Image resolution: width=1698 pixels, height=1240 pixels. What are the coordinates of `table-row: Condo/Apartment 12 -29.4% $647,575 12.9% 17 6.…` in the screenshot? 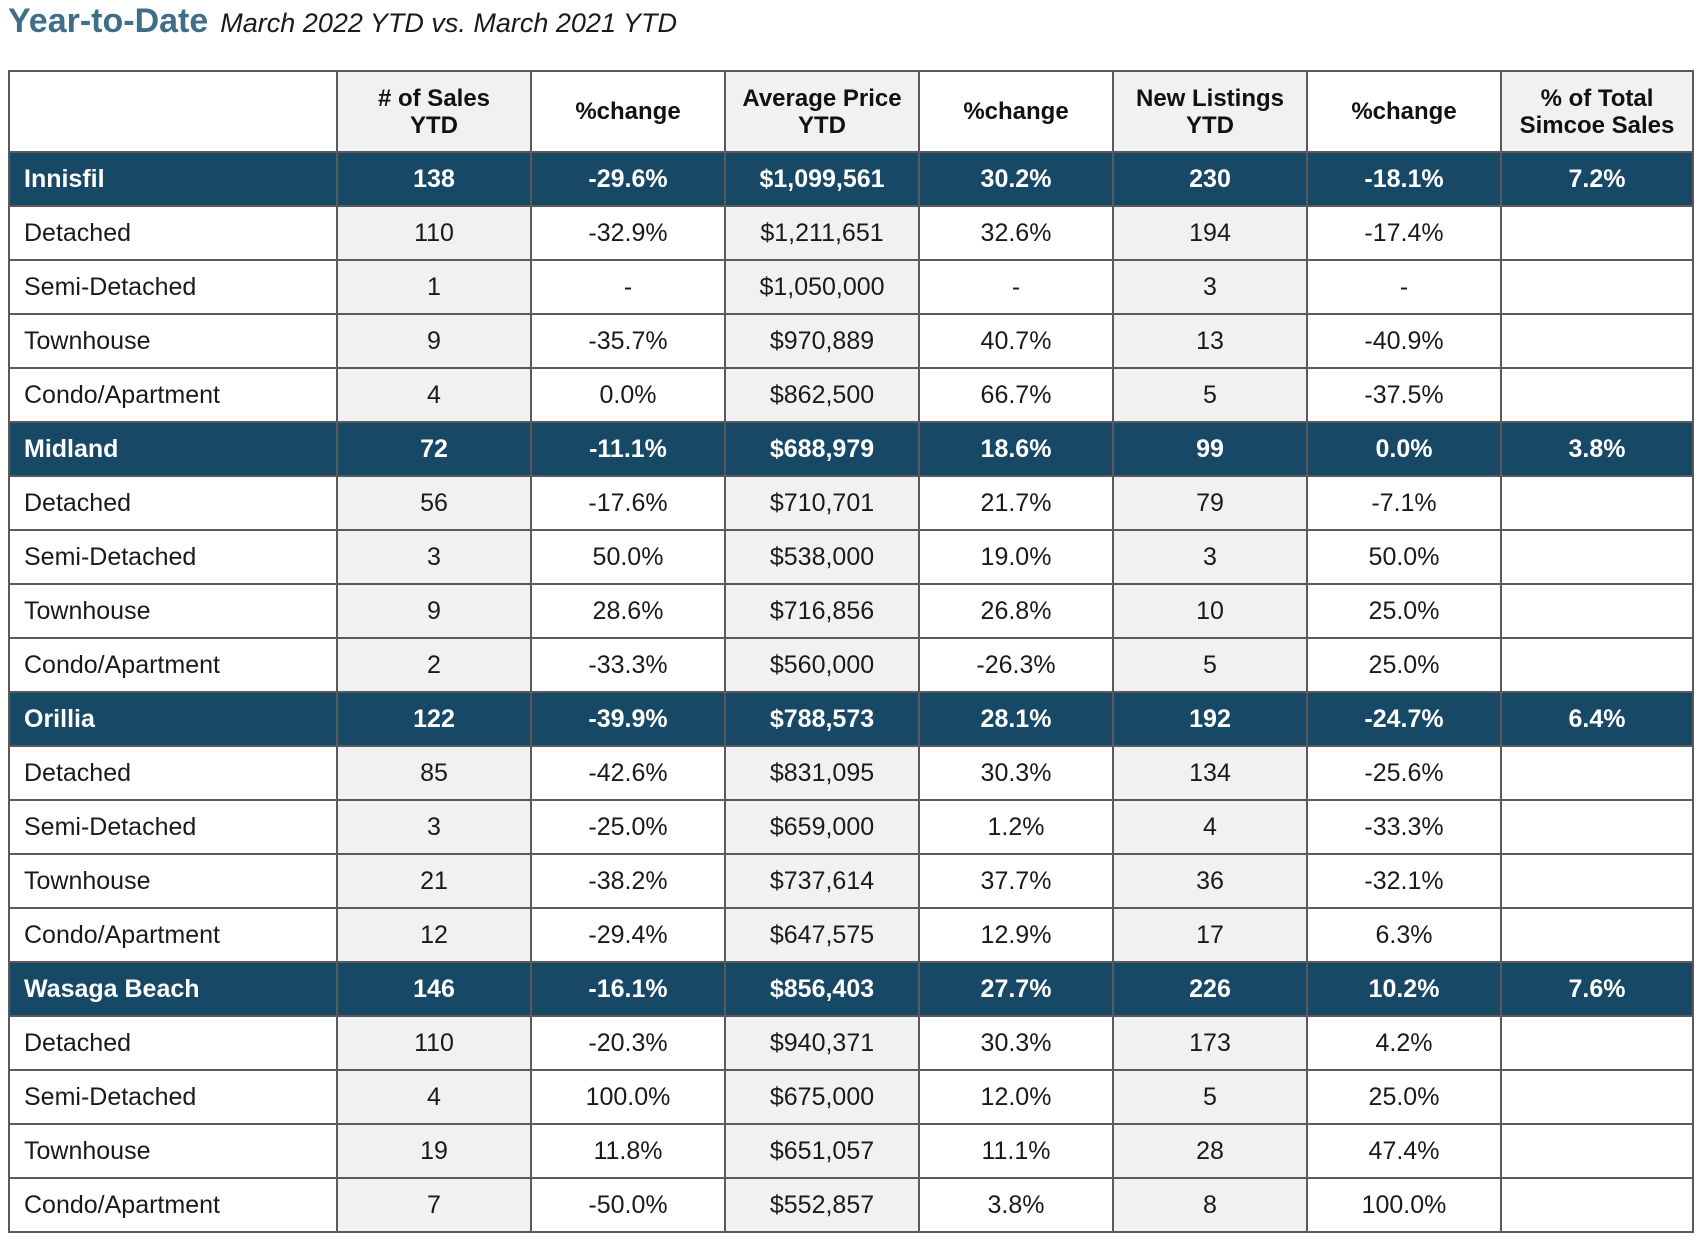 It's located at (851, 935).